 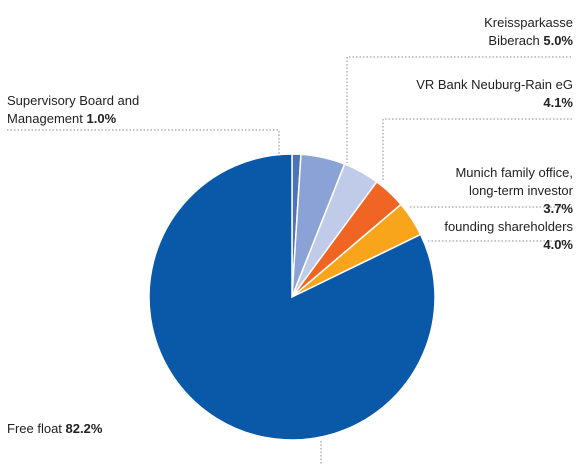 What do you see at coordinates (558, 102) in the screenshot?
I see `slice-value: 4.1%` at bounding box center [558, 102].